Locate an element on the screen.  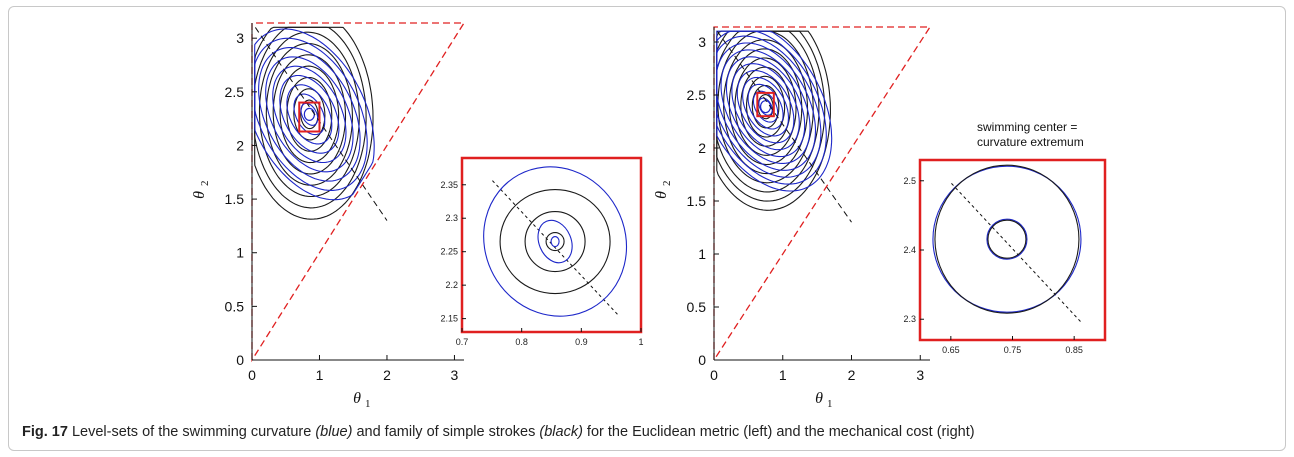
y-tick-label: 0.5 is located at coordinates (697, 307).